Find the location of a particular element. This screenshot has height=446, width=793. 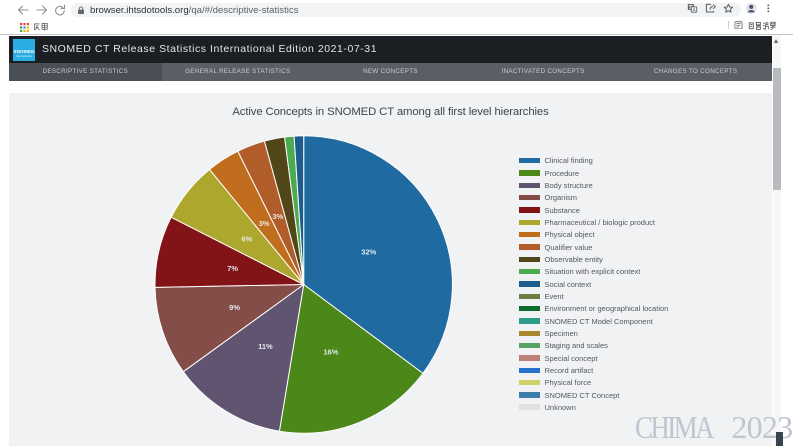

svg-text: 6% is located at coordinates (246, 238).